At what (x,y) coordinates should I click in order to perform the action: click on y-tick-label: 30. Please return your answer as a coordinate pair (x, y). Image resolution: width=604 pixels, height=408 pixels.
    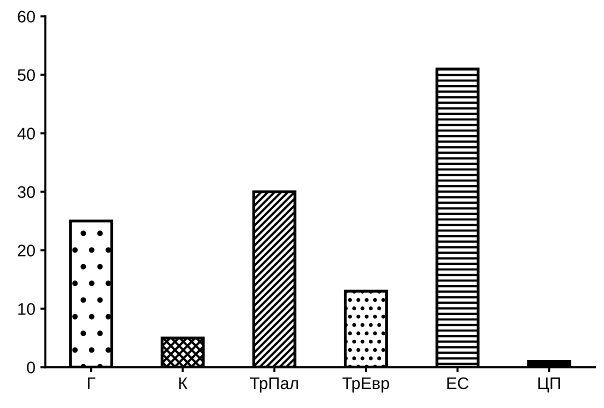
    Looking at the image, I should click on (26, 192).